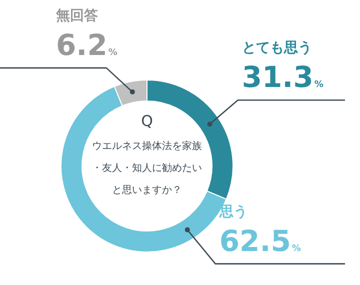 This screenshot has width=360, height=285. I want to click on slice-label: 無回答, so click(76, 16).